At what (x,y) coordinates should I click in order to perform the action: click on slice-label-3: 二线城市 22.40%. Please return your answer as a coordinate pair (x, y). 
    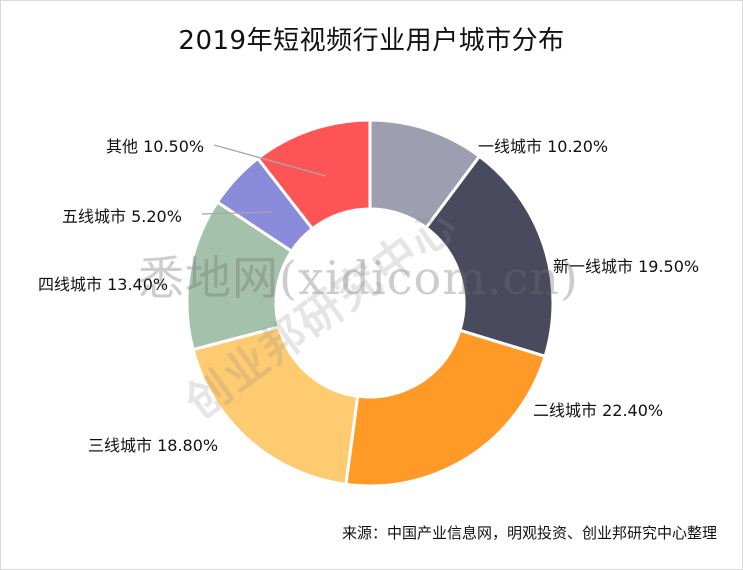
    Looking at the image, I should click on (598, 410).